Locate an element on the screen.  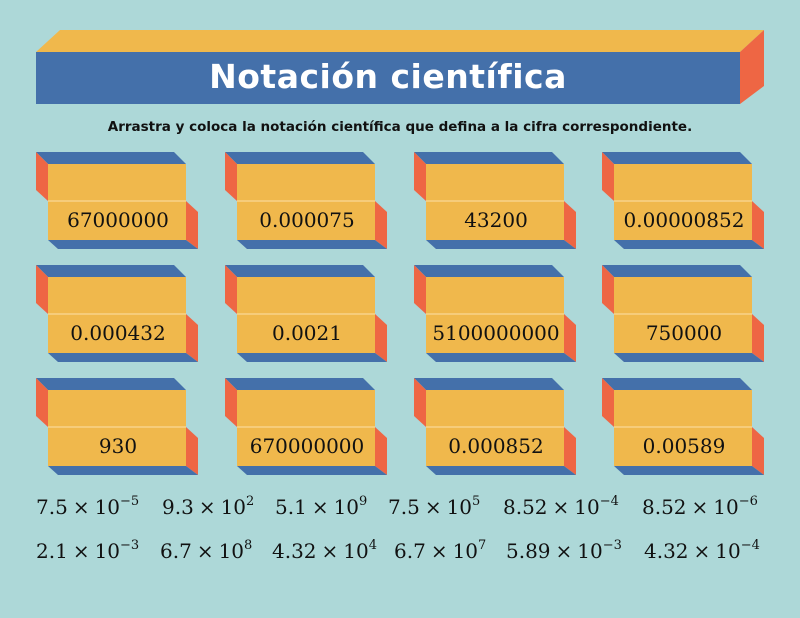
drop-box: 930 is located at coordinates (118, 427).